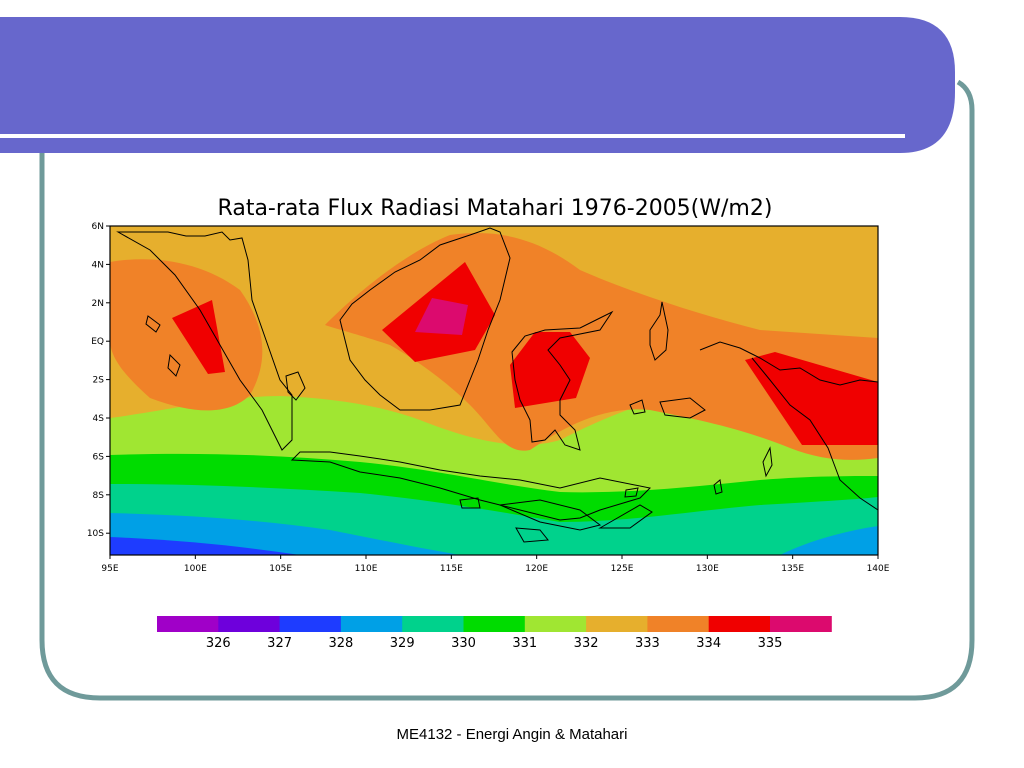  What do you see at coordinates (402, 643) in the screenshot?
I see `legend-label: 329` at bounding box center [402, 643].